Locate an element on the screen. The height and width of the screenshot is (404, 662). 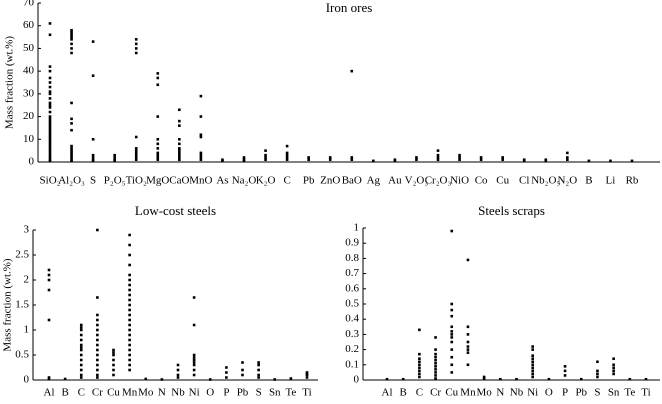
chart-title: Steels scraps is located at coordinates (511, 210).